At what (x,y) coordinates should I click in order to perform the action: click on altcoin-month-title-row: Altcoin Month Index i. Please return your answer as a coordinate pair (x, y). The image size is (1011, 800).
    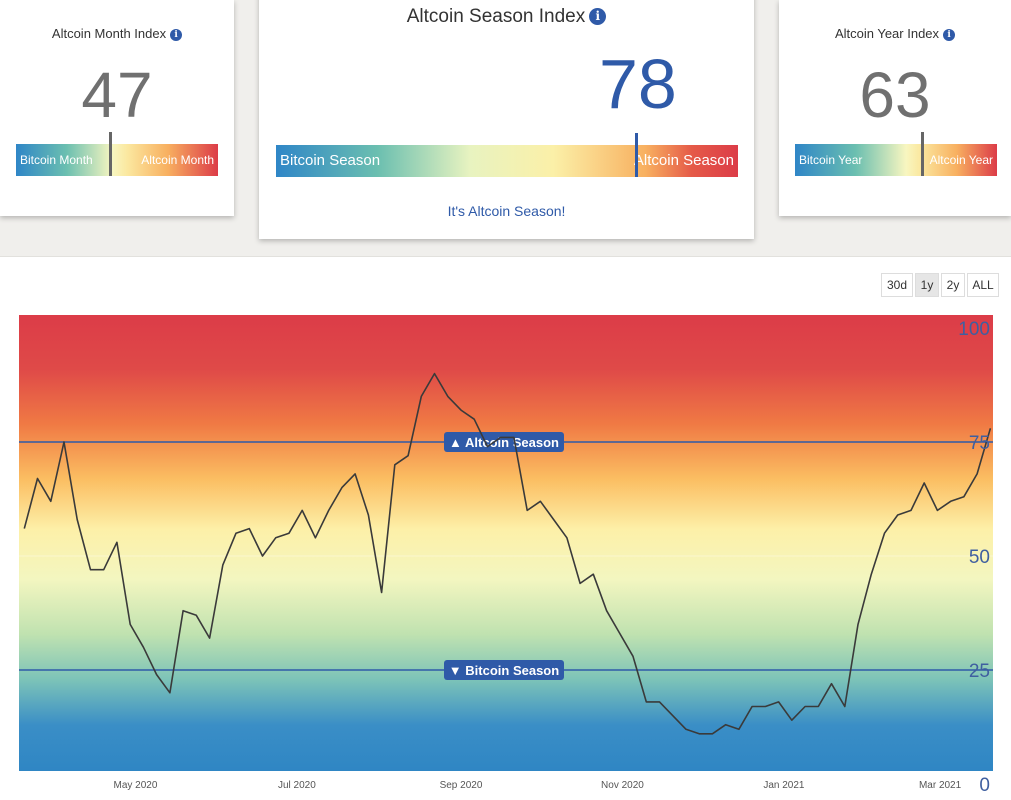
    Looking at the image, I should click on (117, 33).